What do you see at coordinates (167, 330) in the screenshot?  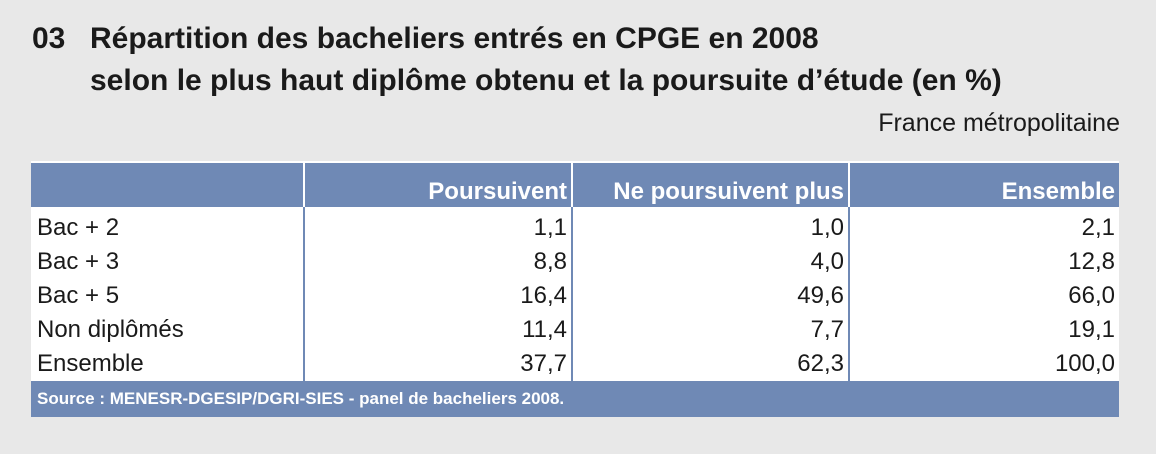 I see `row-label: Non diplômés` at bounding box center [167, 330].